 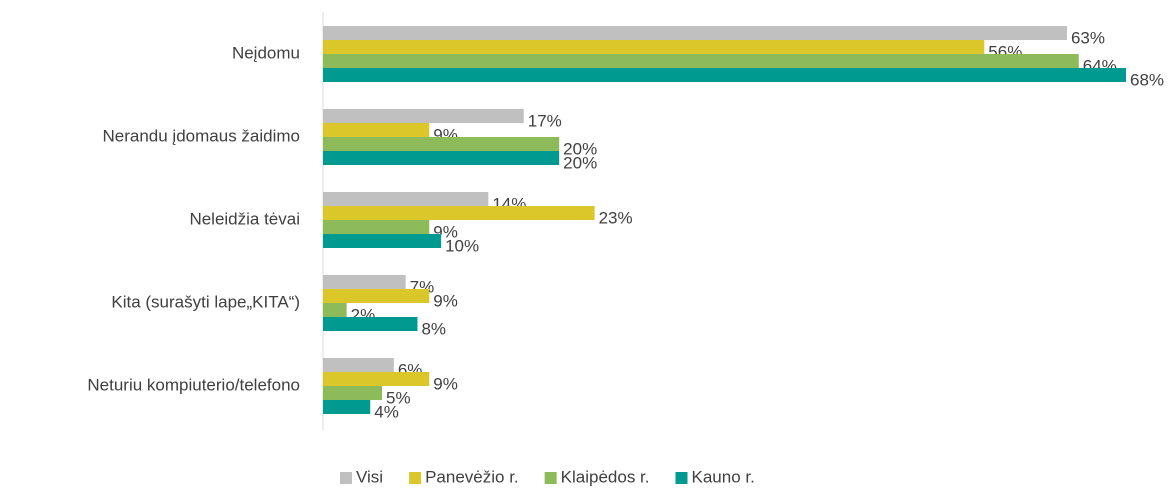 I want to click on legend-label: Klaipėdos r., so click(x=605, y=476).